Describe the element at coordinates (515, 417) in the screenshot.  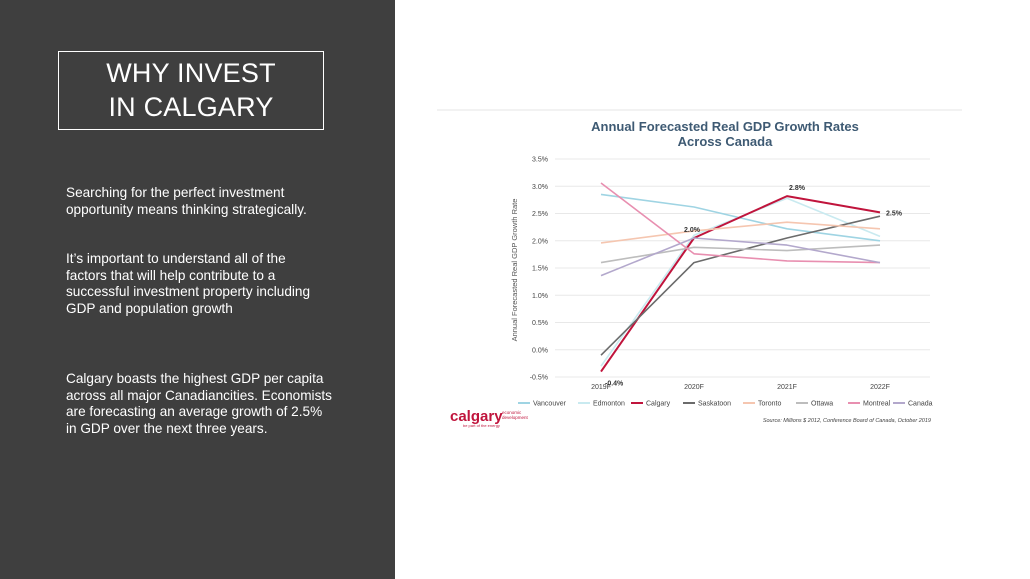
I see `logo-side-line2: development` at that location.